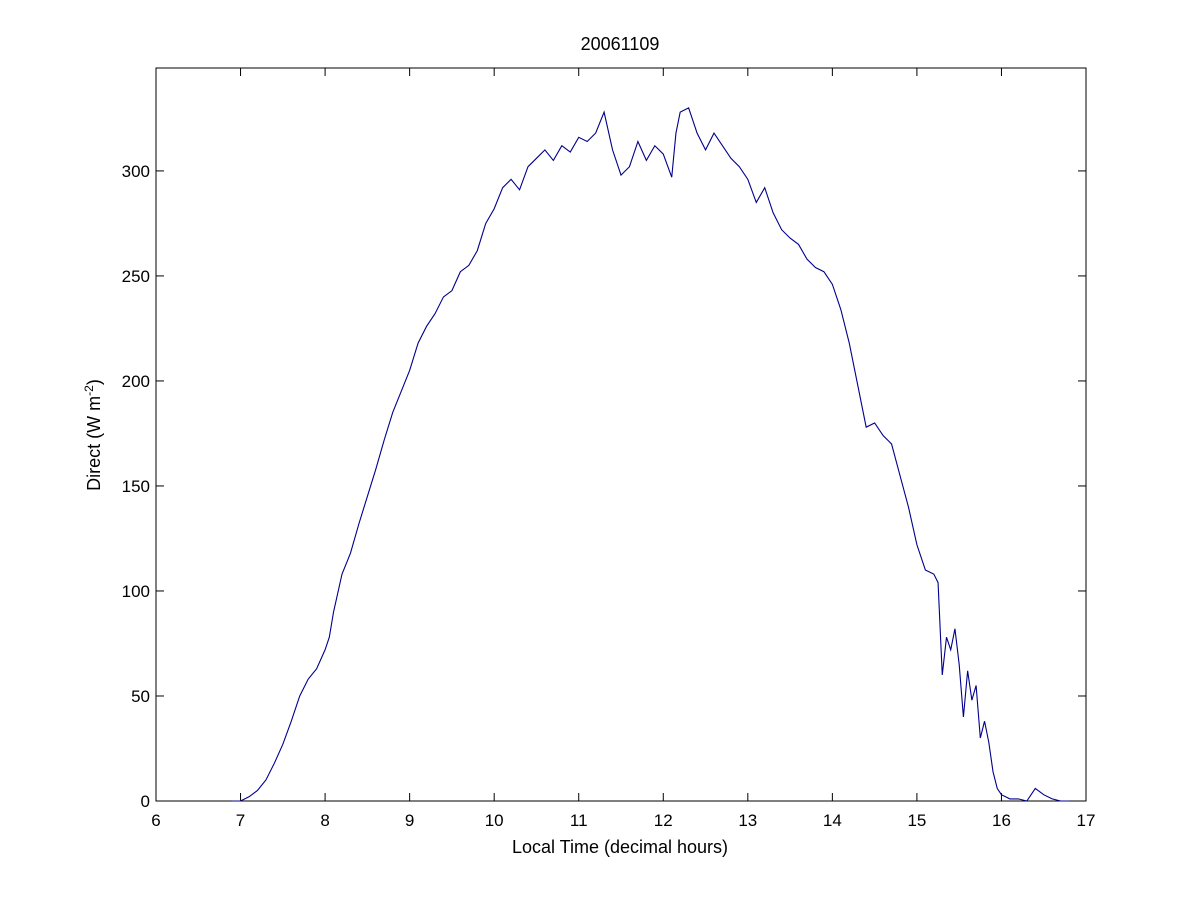 This screenshot has width=1200, height=900. I want to click on y-axis-label-main: Direct (W m, so click(94, 443).